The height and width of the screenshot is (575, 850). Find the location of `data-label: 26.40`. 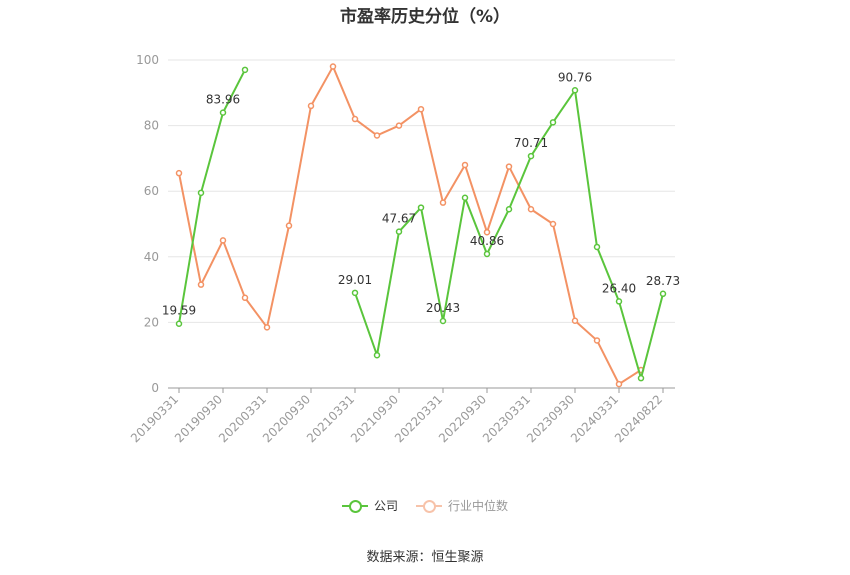

data-label: 26.40 is located at coordinates (619, 288).